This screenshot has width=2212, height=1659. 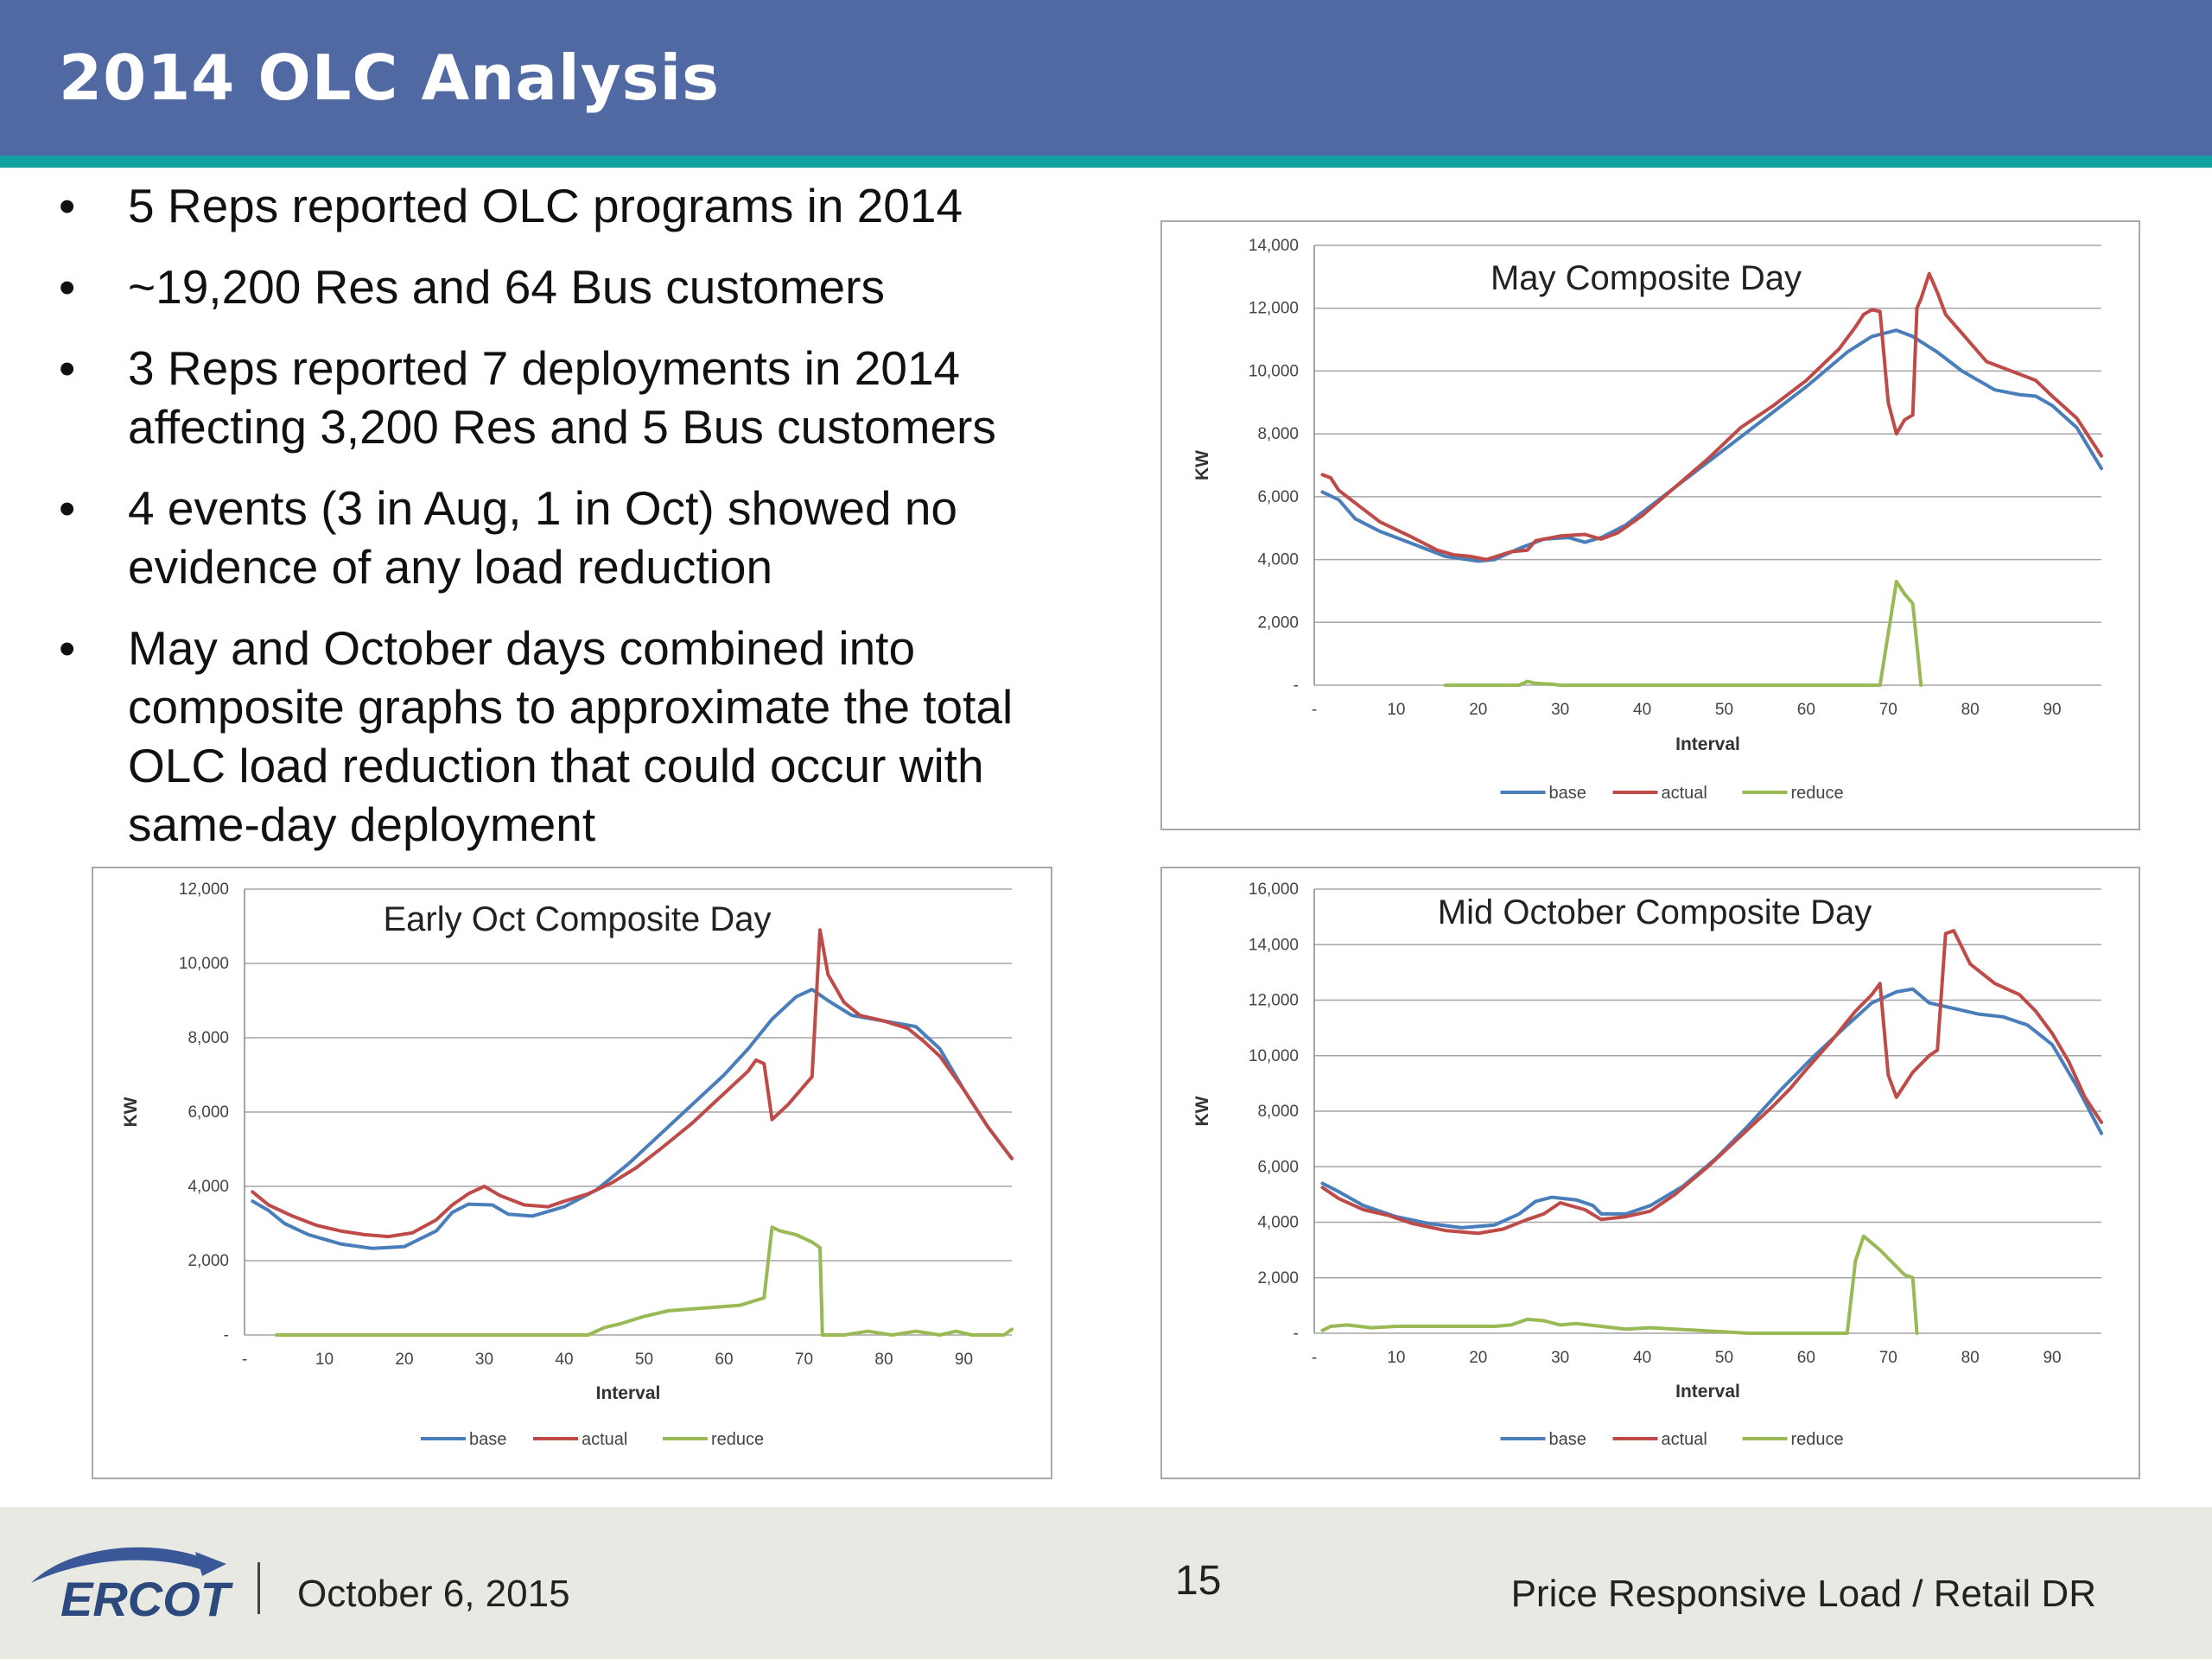 What do you see at coordinates (146, 1598) in the screenshot?
I see `logo-text: ERCOT` at bounding box center [146, 1598].